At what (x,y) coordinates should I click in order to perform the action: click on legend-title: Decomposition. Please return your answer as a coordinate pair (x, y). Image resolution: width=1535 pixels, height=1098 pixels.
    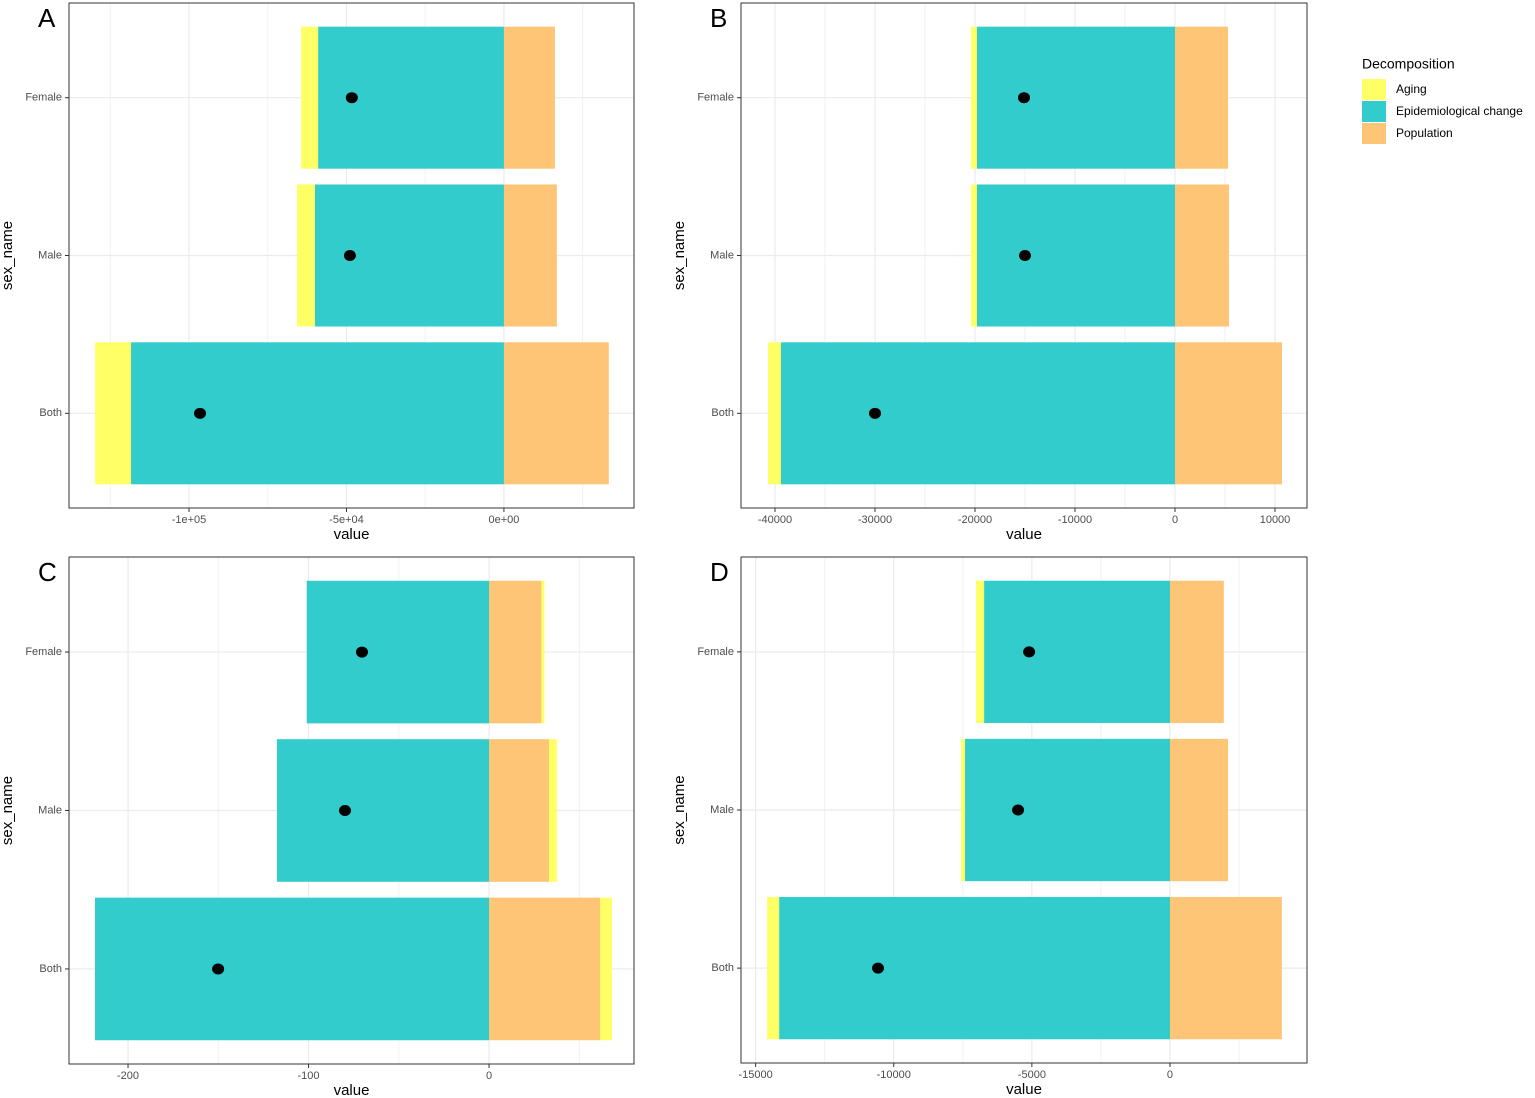
    Looking at the image, I should click on (1408, 64).